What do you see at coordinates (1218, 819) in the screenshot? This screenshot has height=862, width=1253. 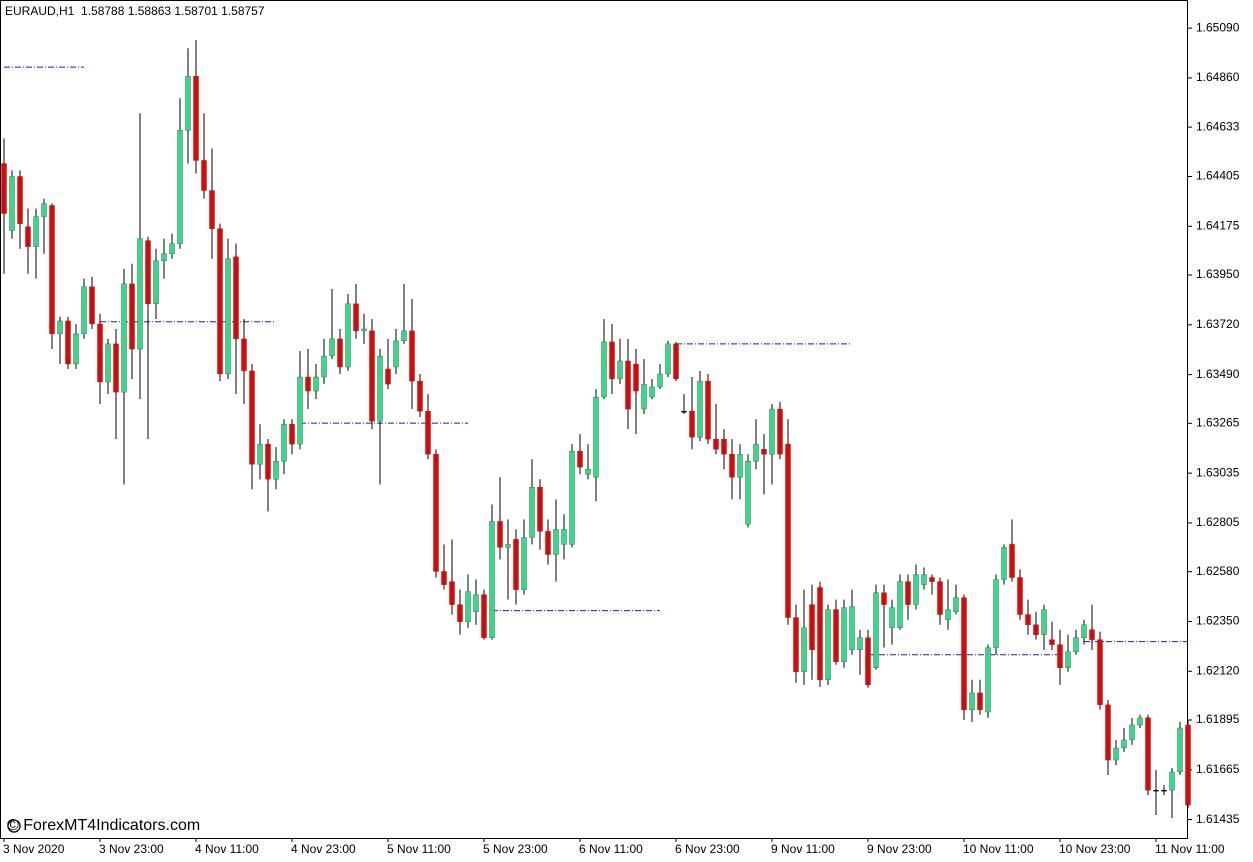 I see `y-tick-label: 1.61435` at bounding box center [1218, 819].